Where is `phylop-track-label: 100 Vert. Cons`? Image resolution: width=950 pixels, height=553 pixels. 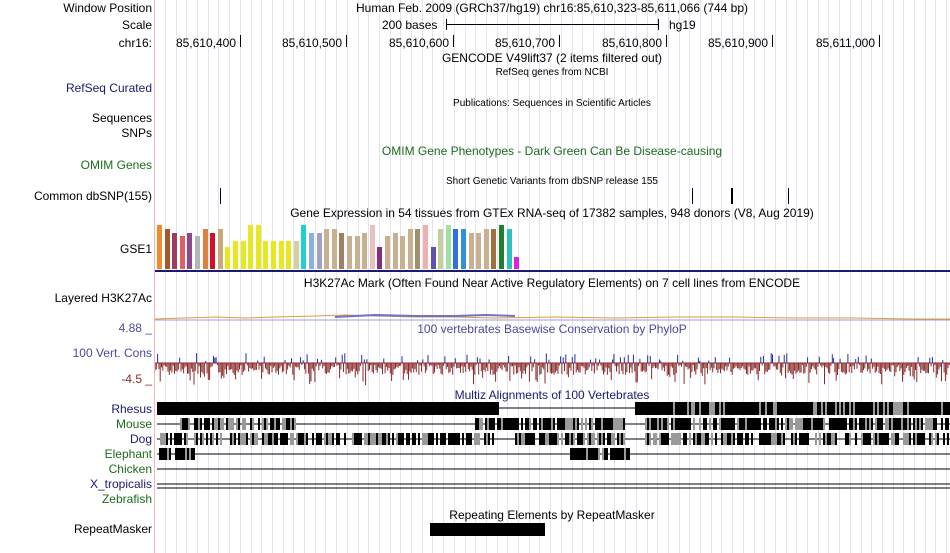 phylop-track-label: 100 Vert. Cons is located at coordinates (112, 353).